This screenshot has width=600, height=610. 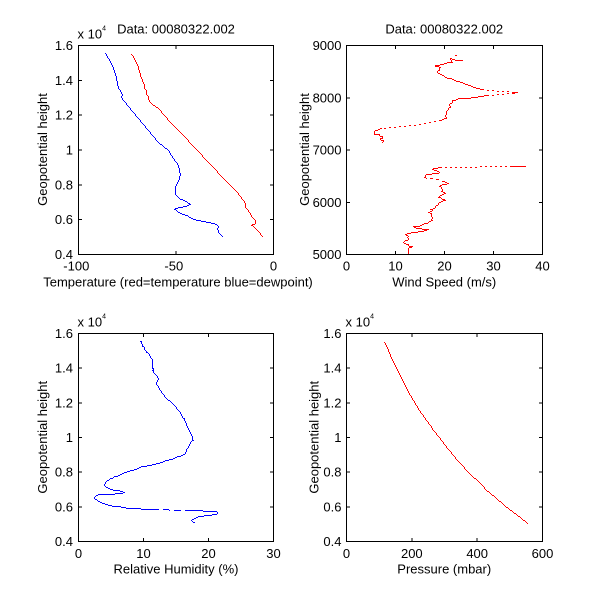 What do you see at coordinates (444, 282) in the screenshot?
I see `svg-text: Wind Speed (m/s)` at bounding box center [444, 282].